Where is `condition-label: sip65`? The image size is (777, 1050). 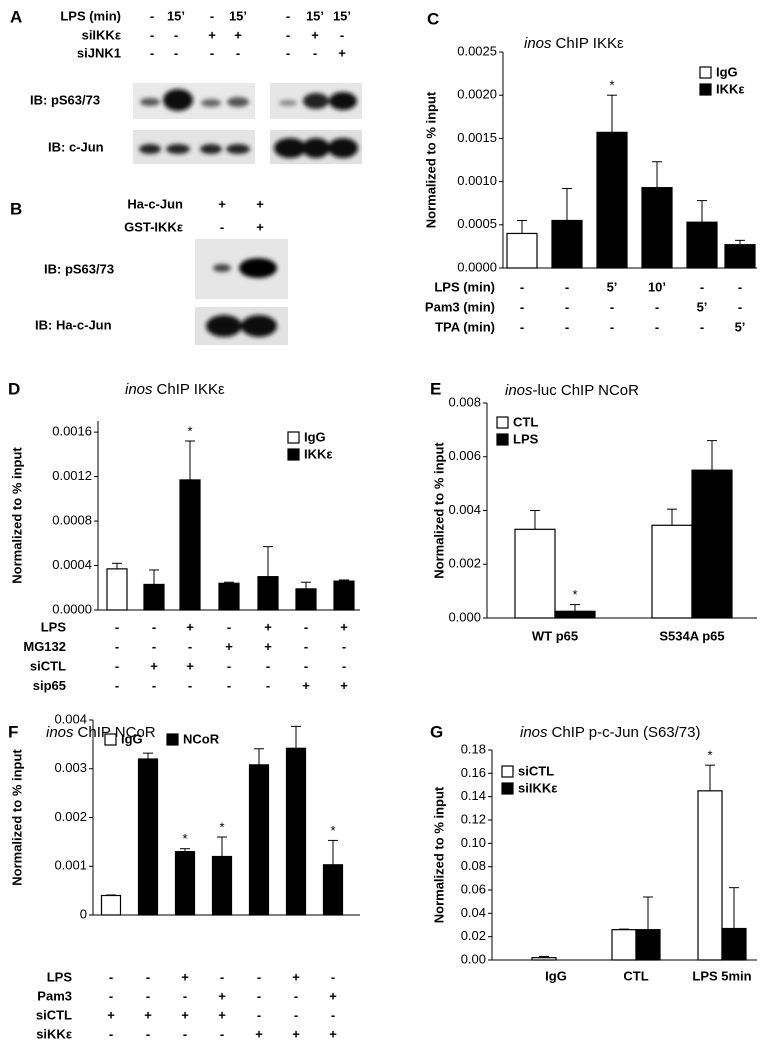 condition-label: sip65 is located at coordinates (49, 685).